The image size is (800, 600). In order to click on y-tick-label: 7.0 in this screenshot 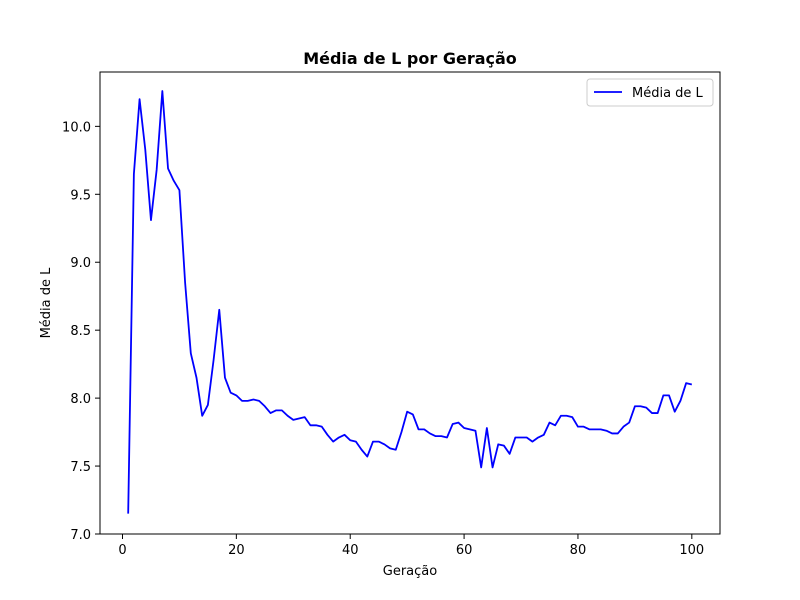, I will do `click(80, 535)`.